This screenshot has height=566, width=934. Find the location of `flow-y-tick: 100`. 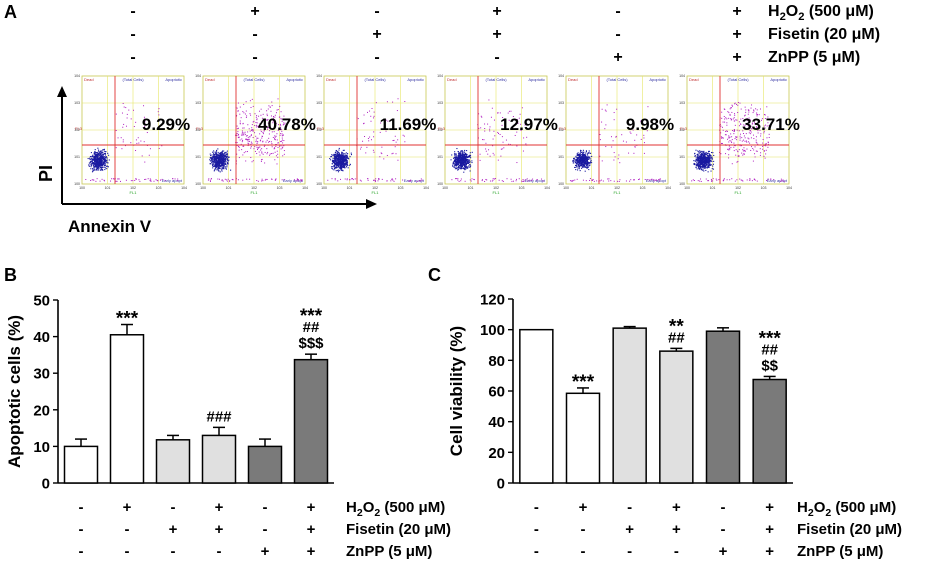

flow-y-tick: 100 is located at coordinates (440, 184).